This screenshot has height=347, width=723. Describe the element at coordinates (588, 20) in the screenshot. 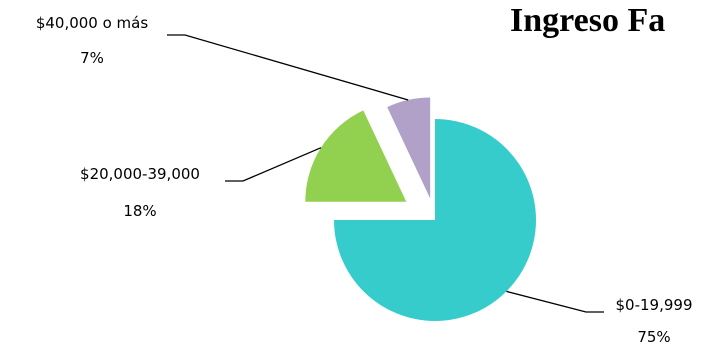

I see `chart-title: Ingreso Fa` at that location.